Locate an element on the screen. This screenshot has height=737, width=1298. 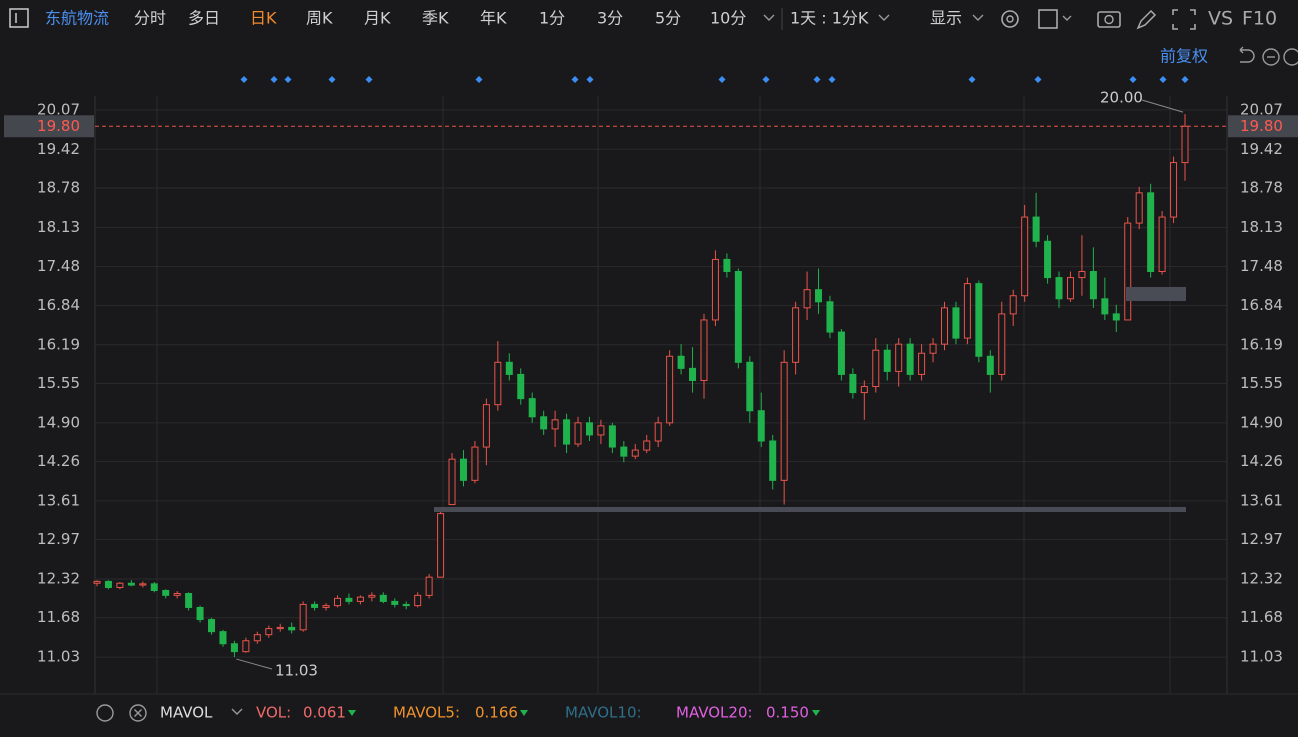
settings-icon is located at coordinates (1010, 19).